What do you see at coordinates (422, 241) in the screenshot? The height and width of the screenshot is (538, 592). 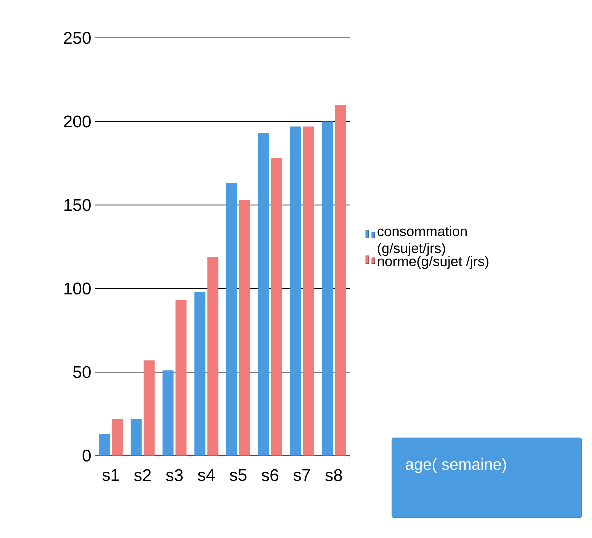 I see `legend-label: consommation (g/sujet/jrs)` at bounding box center [422, 241].